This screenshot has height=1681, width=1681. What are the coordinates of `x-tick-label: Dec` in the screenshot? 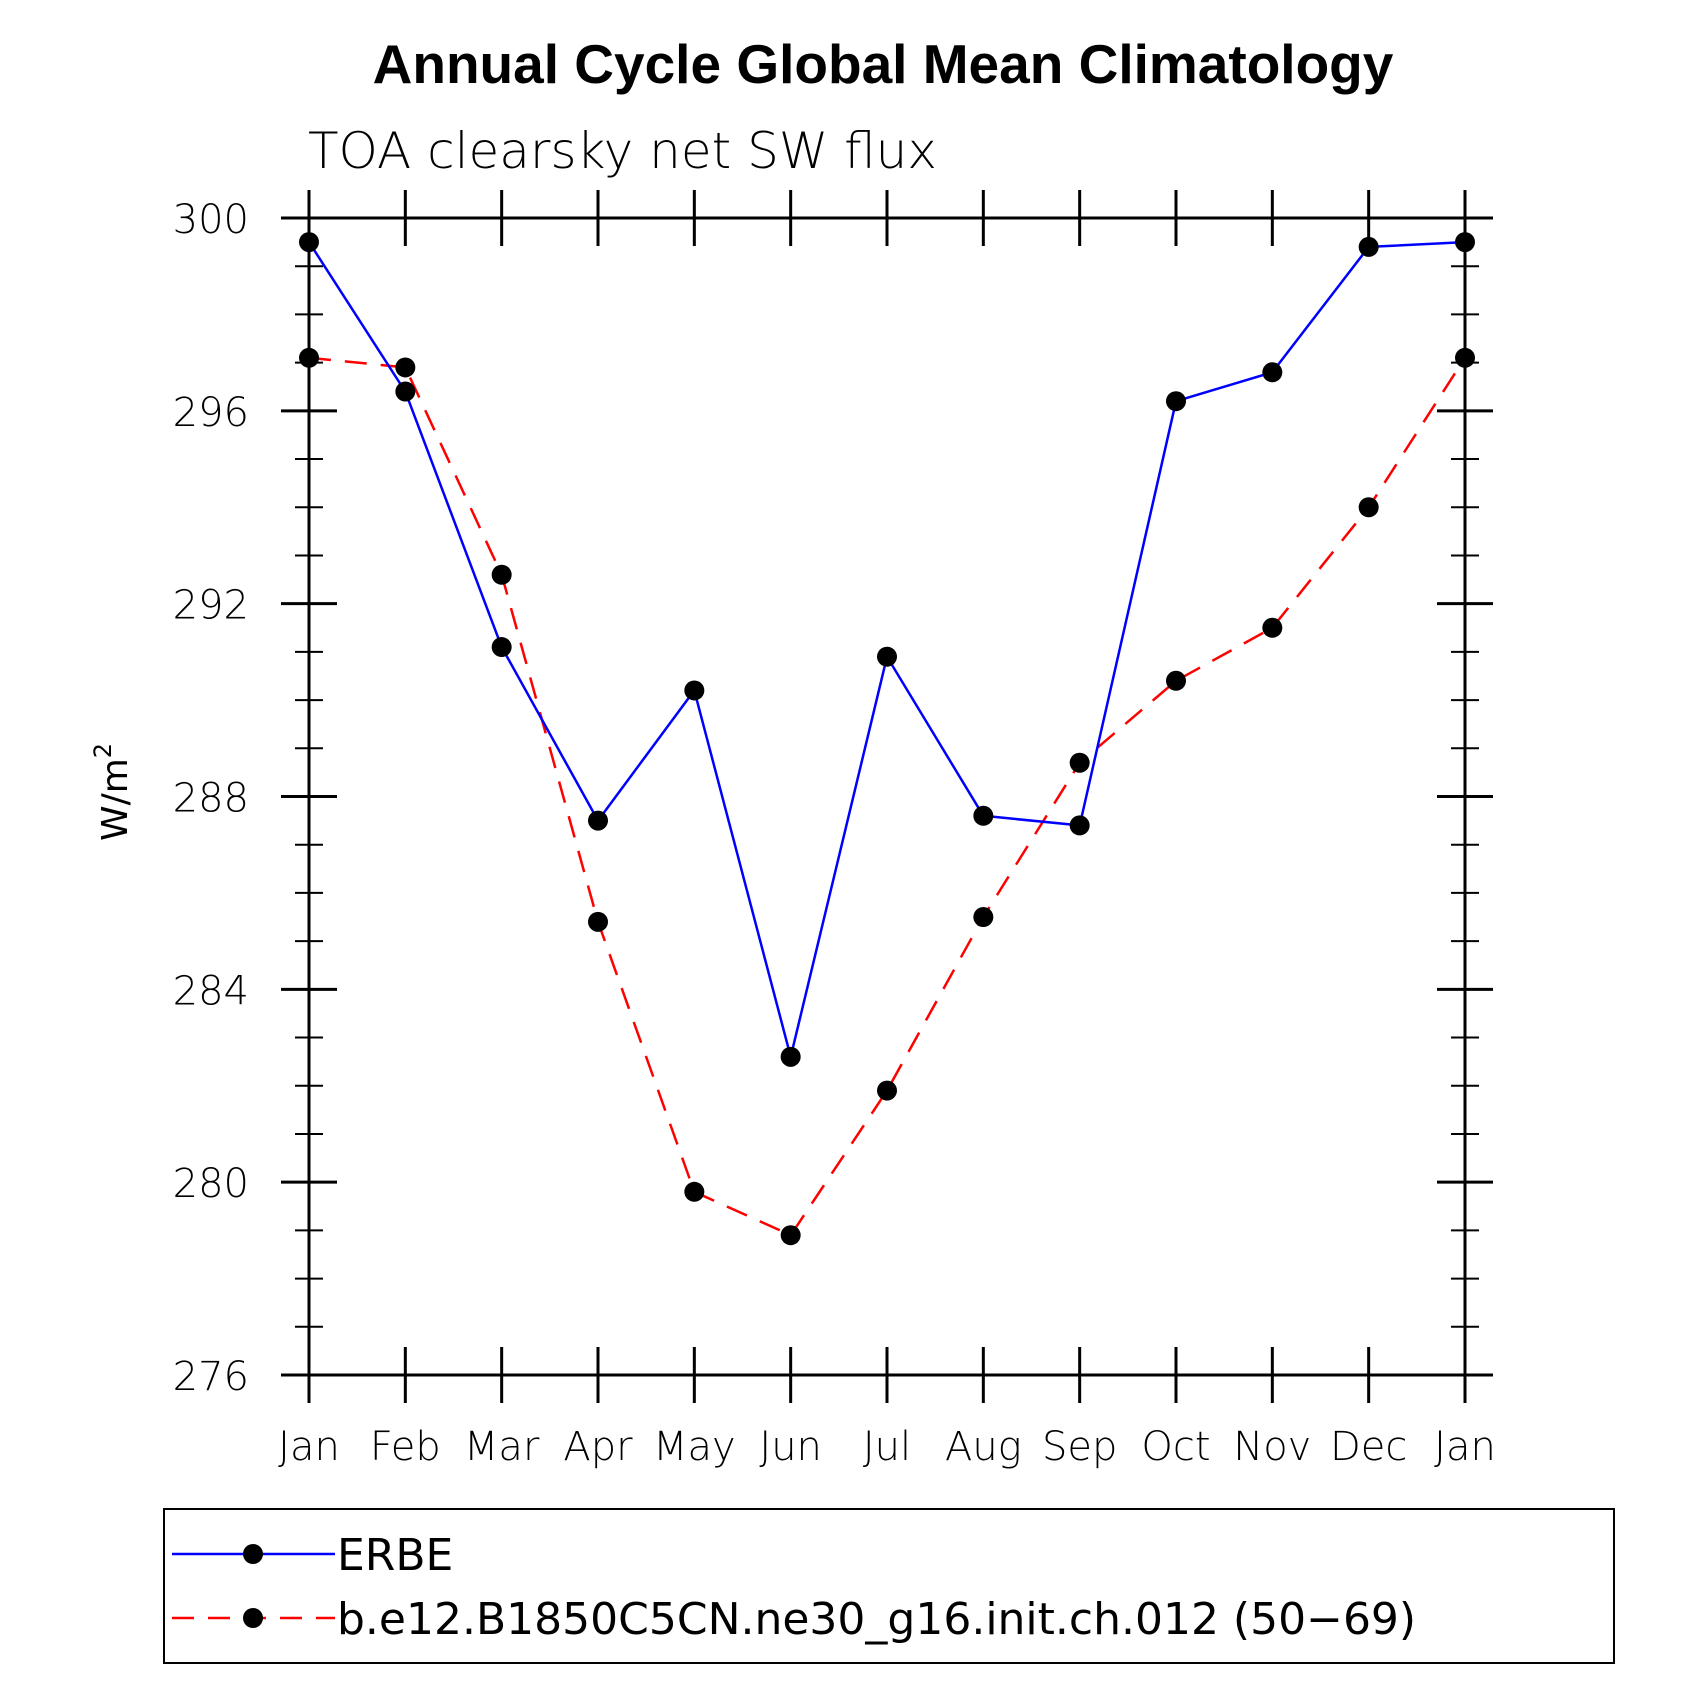 It's located at (1368, 1447).